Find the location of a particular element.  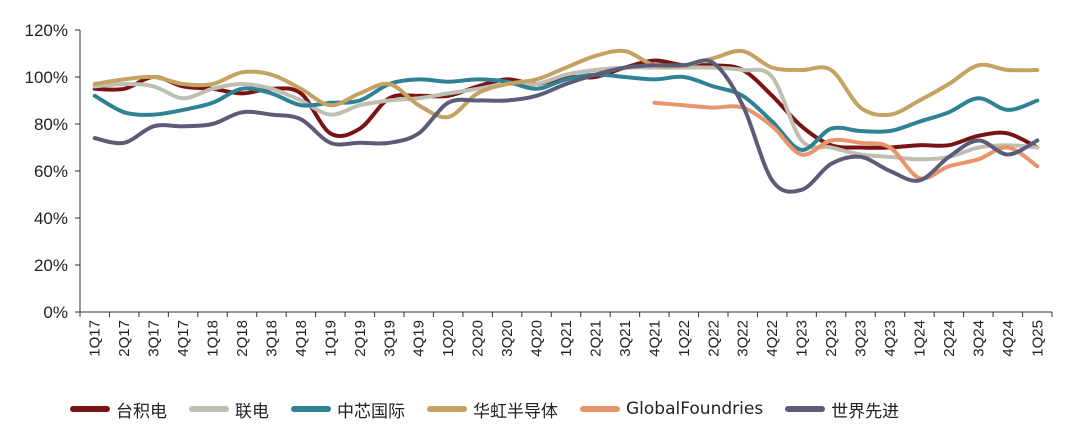

x-tick-label: 1Q20 is located at coordinates (448, 338).